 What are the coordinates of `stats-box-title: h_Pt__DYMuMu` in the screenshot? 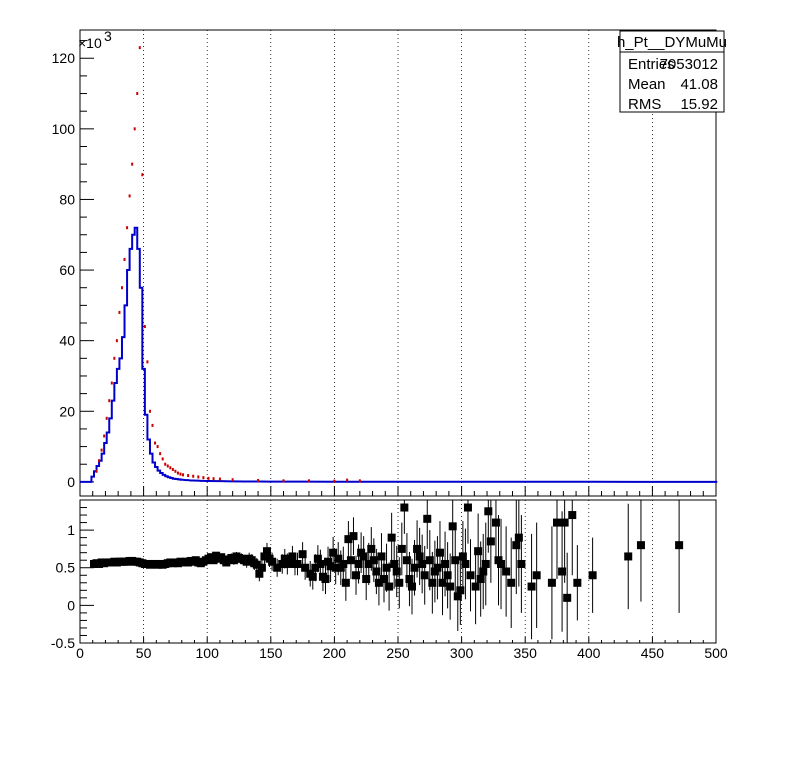 It's located at (672, 42).